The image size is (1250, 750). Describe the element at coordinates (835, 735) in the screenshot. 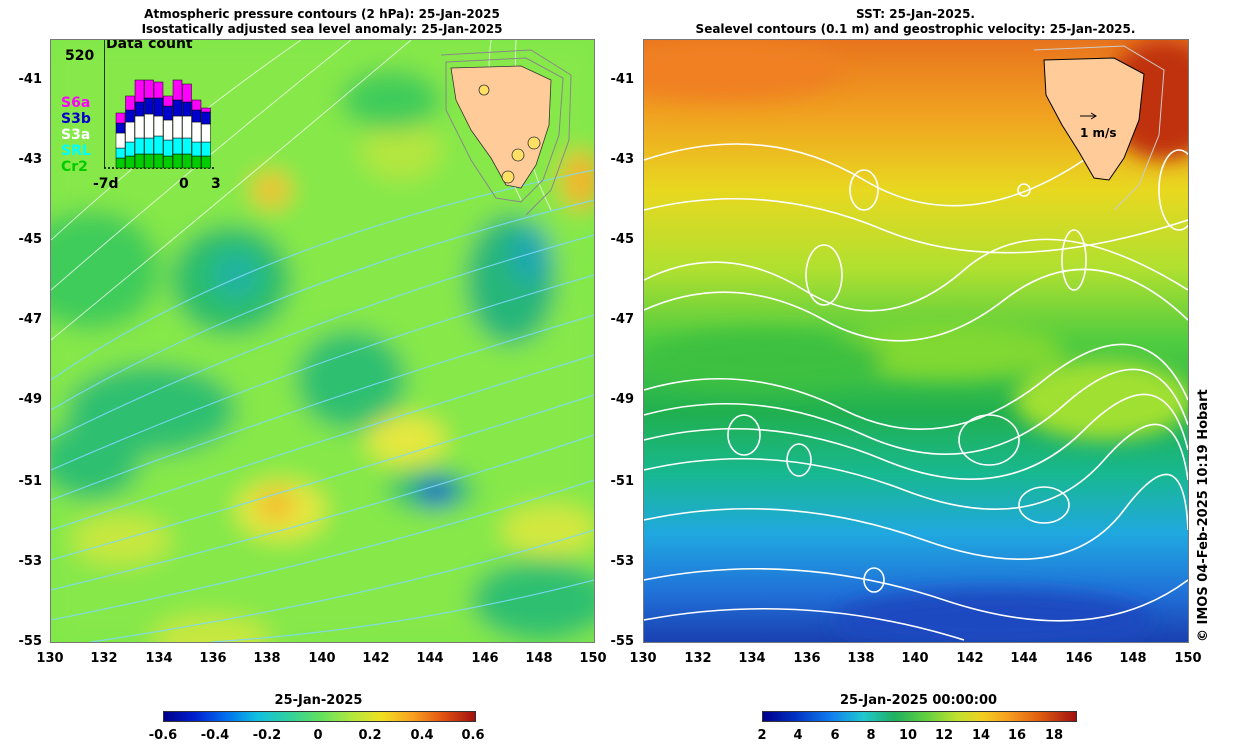

I see `colorbar-tick: 6` at that location.